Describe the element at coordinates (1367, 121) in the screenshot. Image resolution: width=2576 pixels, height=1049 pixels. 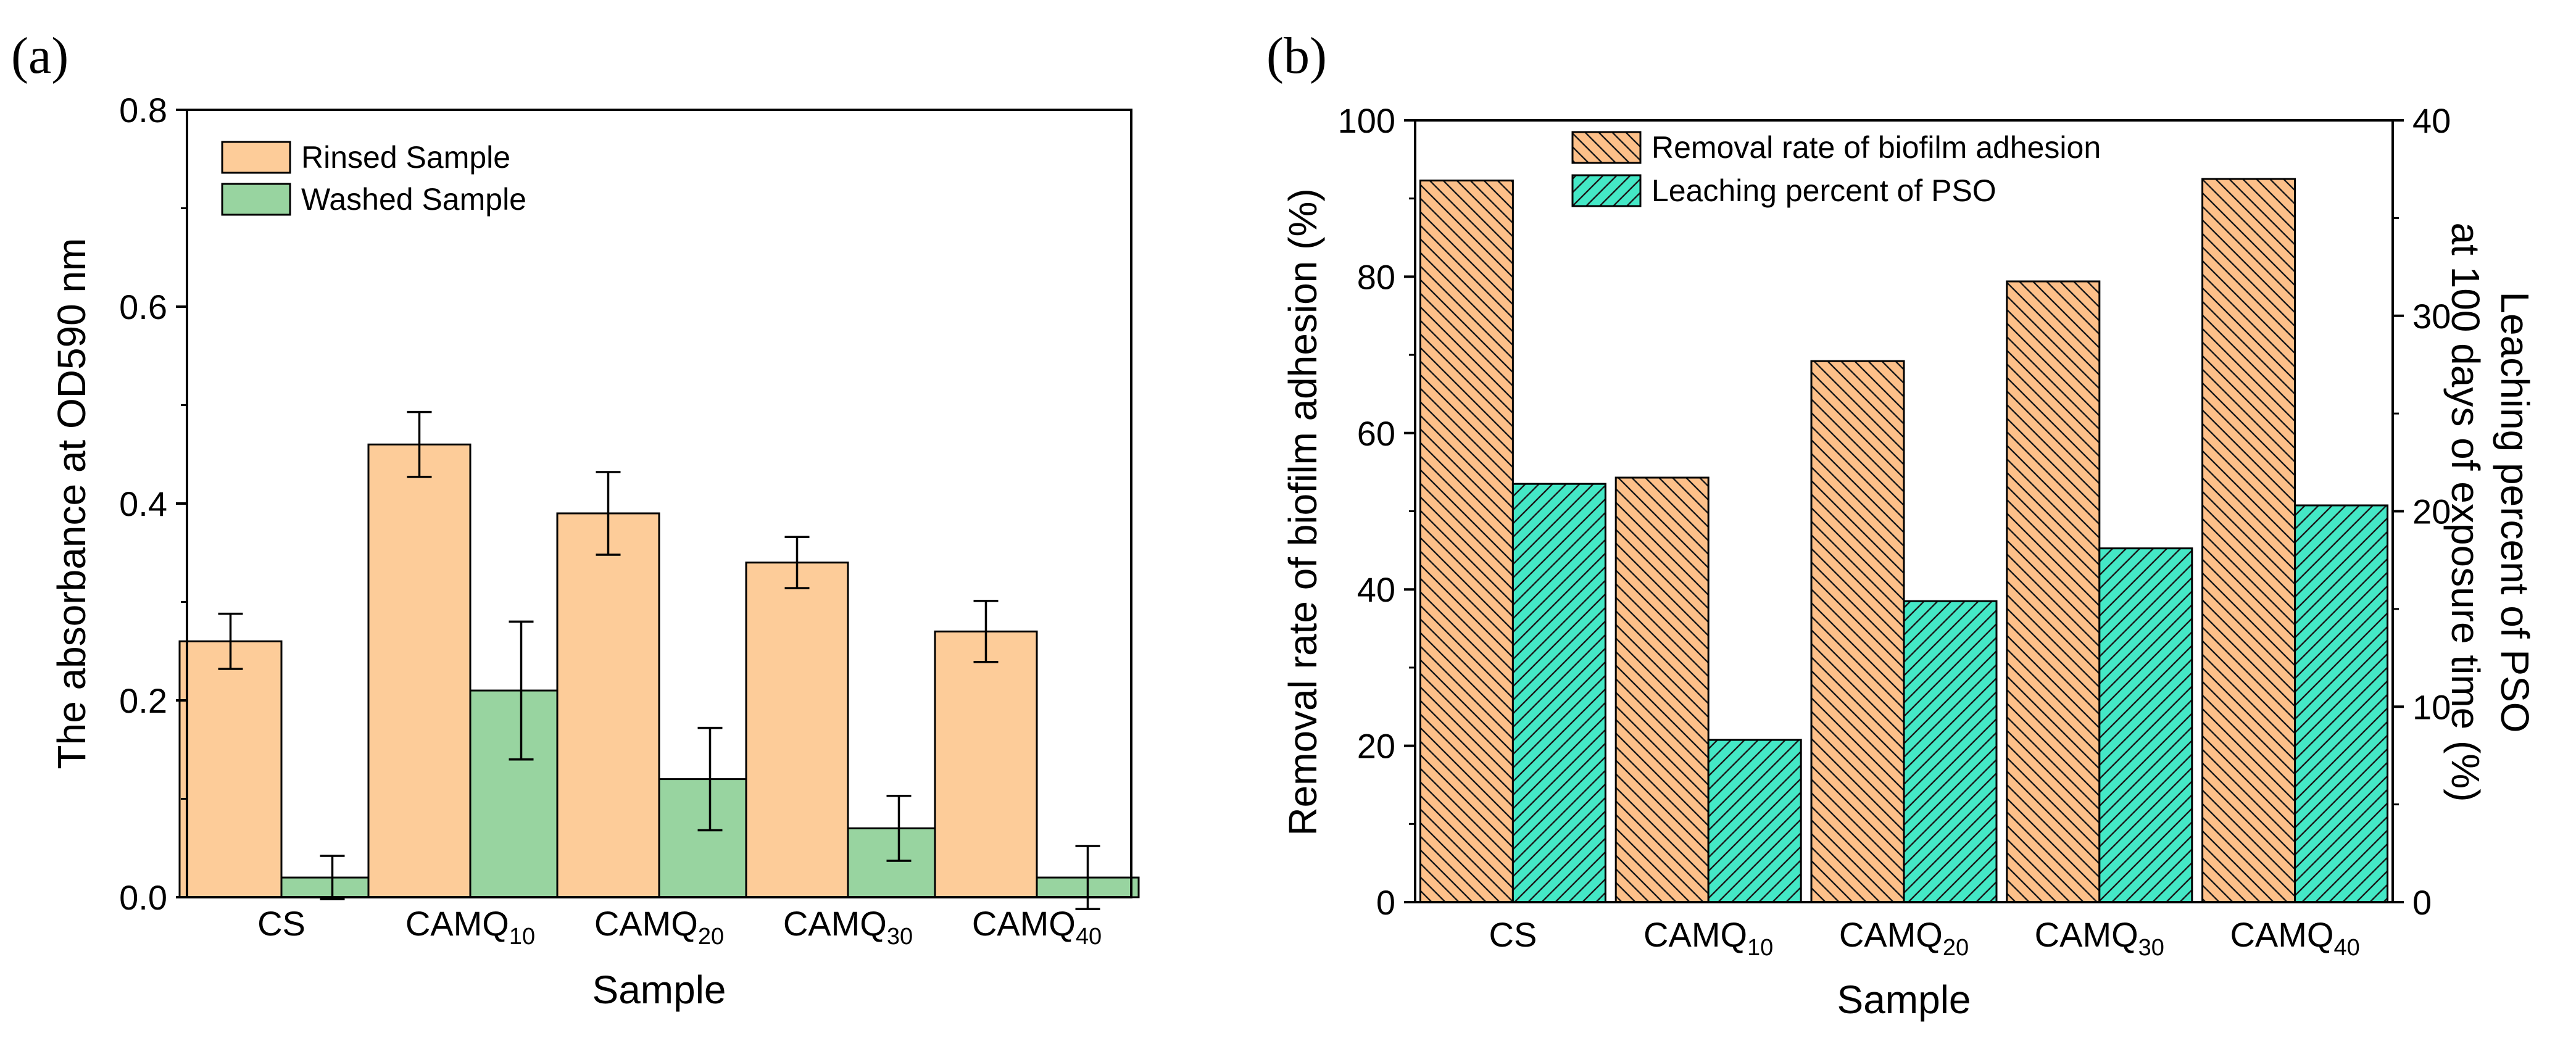
I see `panel-b-y-tick-label-5: 100` at that location.